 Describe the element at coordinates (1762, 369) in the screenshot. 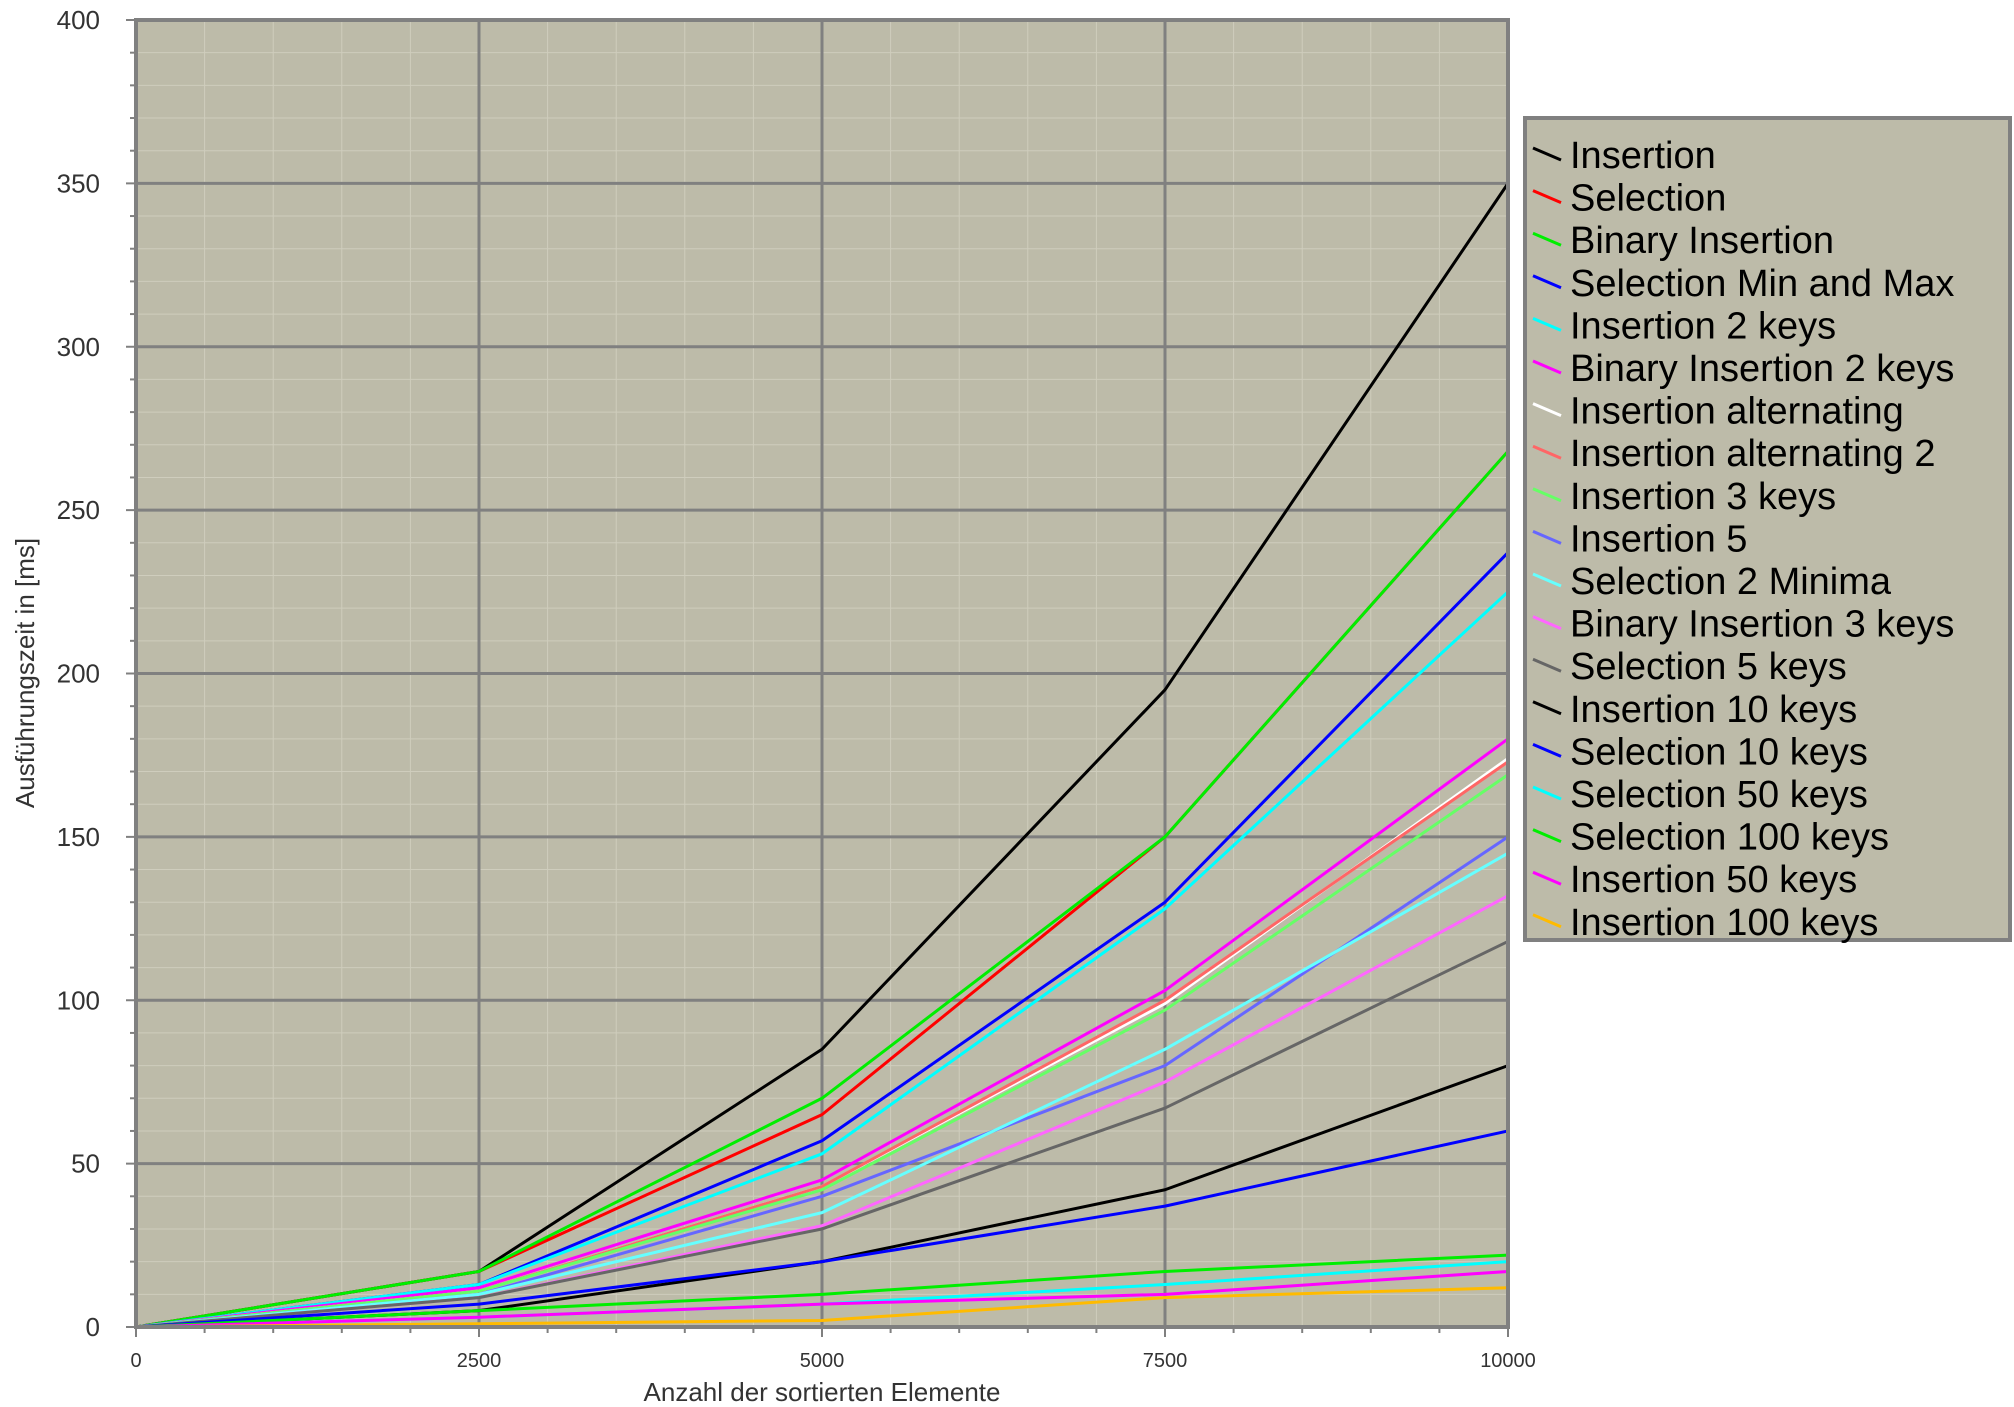

I see `legend-label: Binary Insertion 2 keys` at that location.